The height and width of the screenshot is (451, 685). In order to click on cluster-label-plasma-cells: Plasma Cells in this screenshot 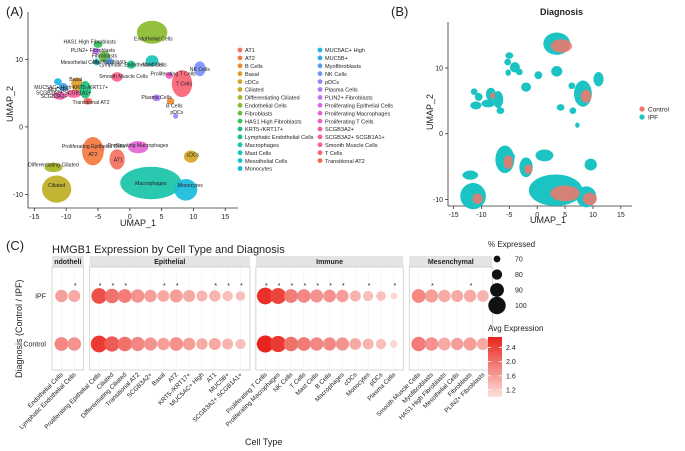, I will do `click(156, 98)`.